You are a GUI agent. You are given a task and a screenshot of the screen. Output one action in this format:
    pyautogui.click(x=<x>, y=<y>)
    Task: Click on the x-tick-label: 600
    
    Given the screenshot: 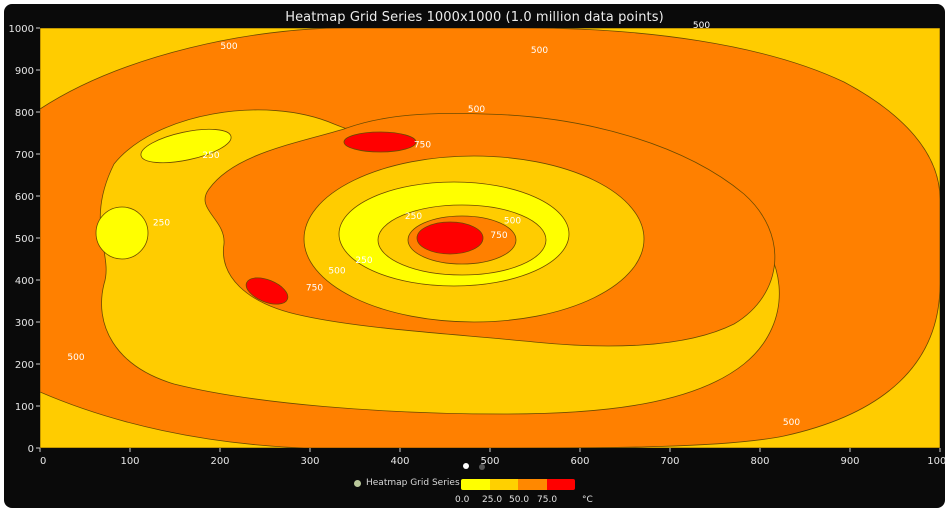 What is the action you would take?
    pyautogui.click(x=579, y=461)
    